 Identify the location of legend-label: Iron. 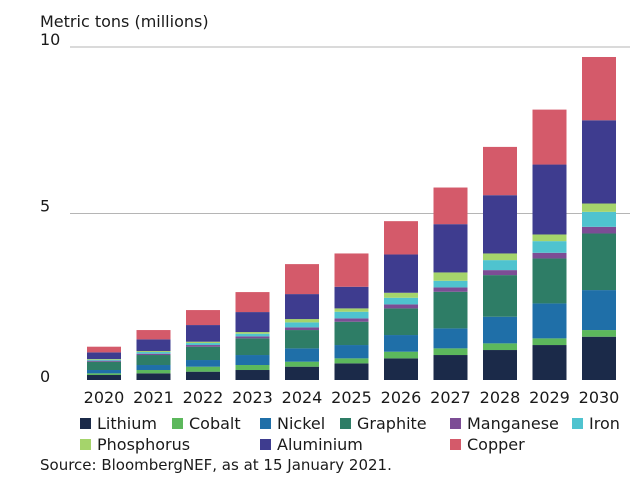
(604, 423).